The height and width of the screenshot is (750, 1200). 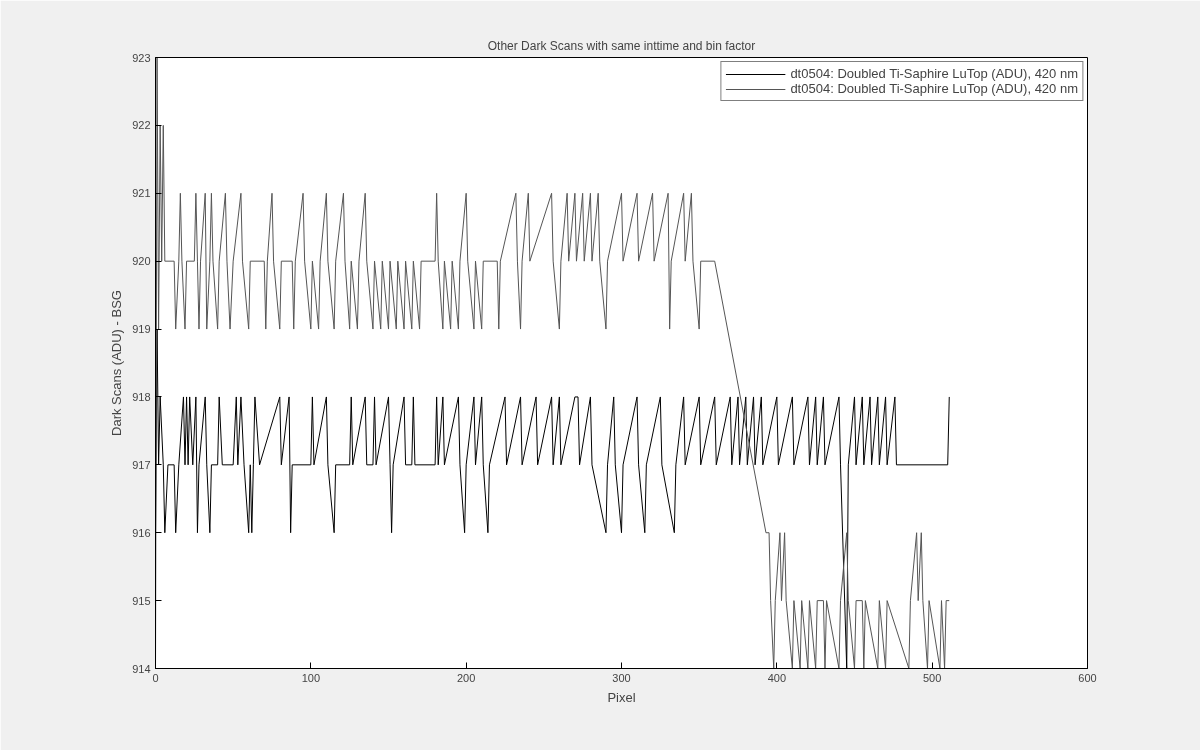 What do you see at coordinates (621, 697) in the screenshot?
I see `x-axis-title: Pixel` at bounding box center [621, 697].